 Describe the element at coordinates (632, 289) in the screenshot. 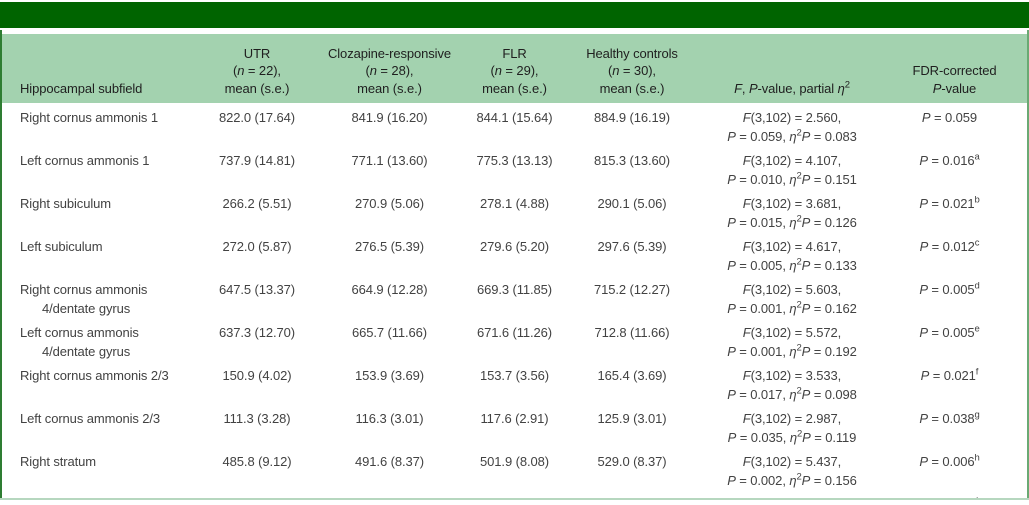

I see `cell-healthy-mean: 715.2 (12.27)` at that location.